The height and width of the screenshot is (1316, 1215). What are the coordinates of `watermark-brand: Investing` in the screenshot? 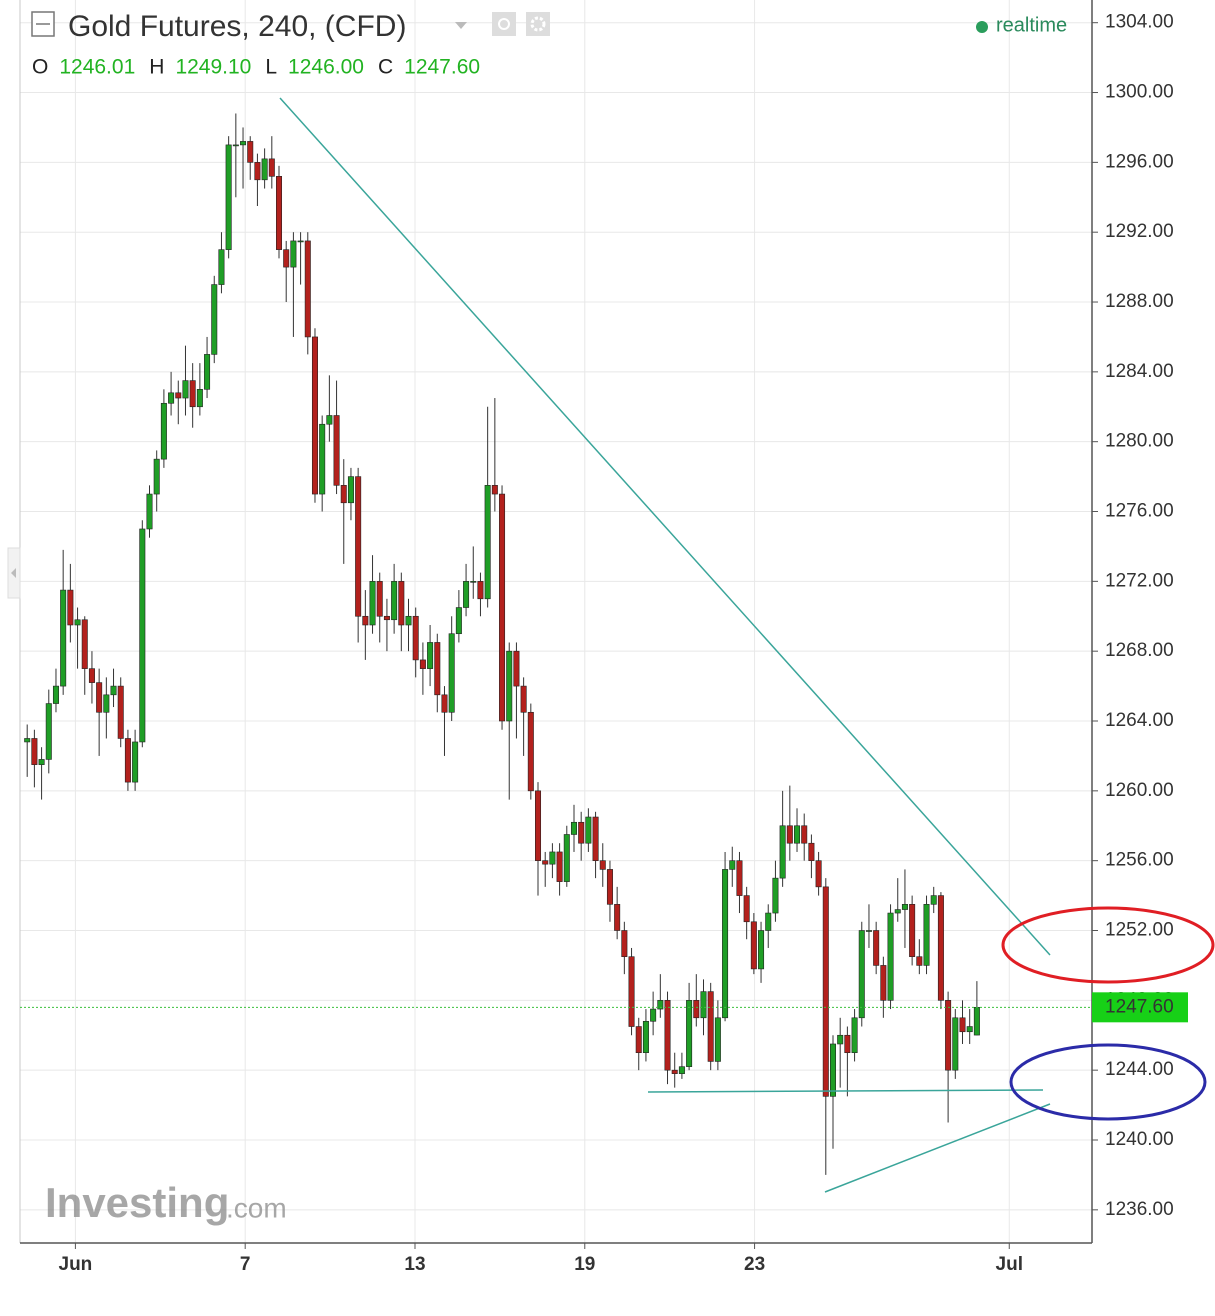 It's located at (137, 1202).